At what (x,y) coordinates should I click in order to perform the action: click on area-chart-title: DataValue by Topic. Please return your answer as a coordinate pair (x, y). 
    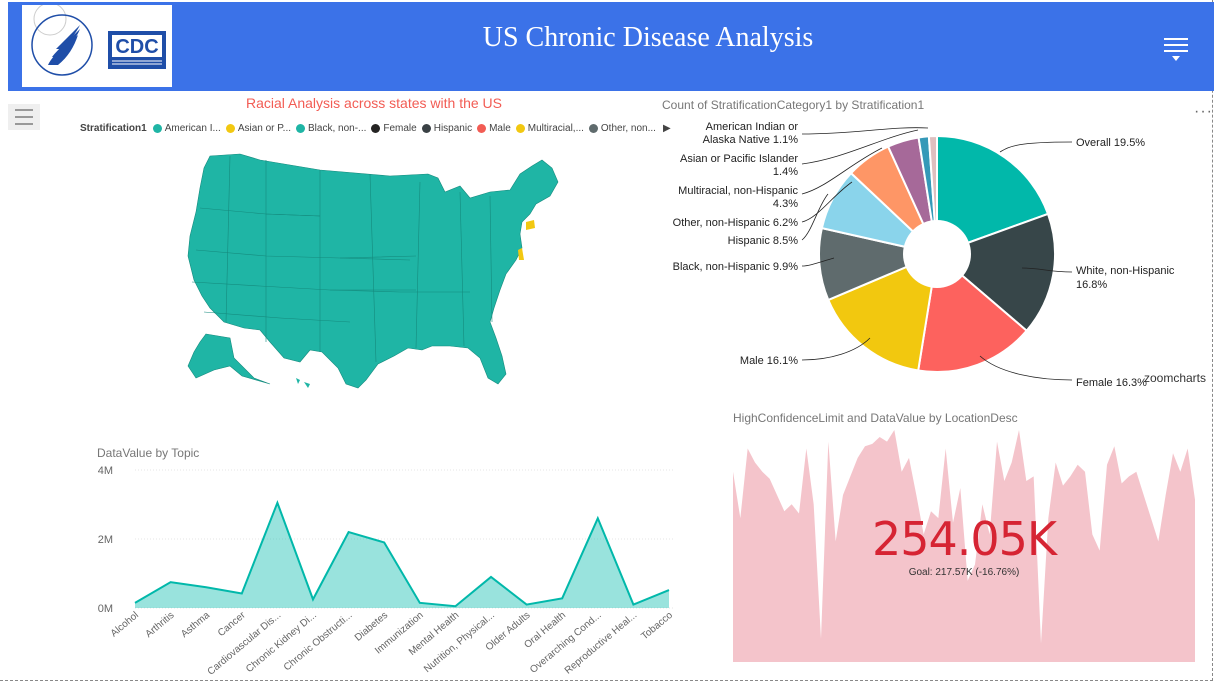
    Looking at the image, I should click on (148, 453).